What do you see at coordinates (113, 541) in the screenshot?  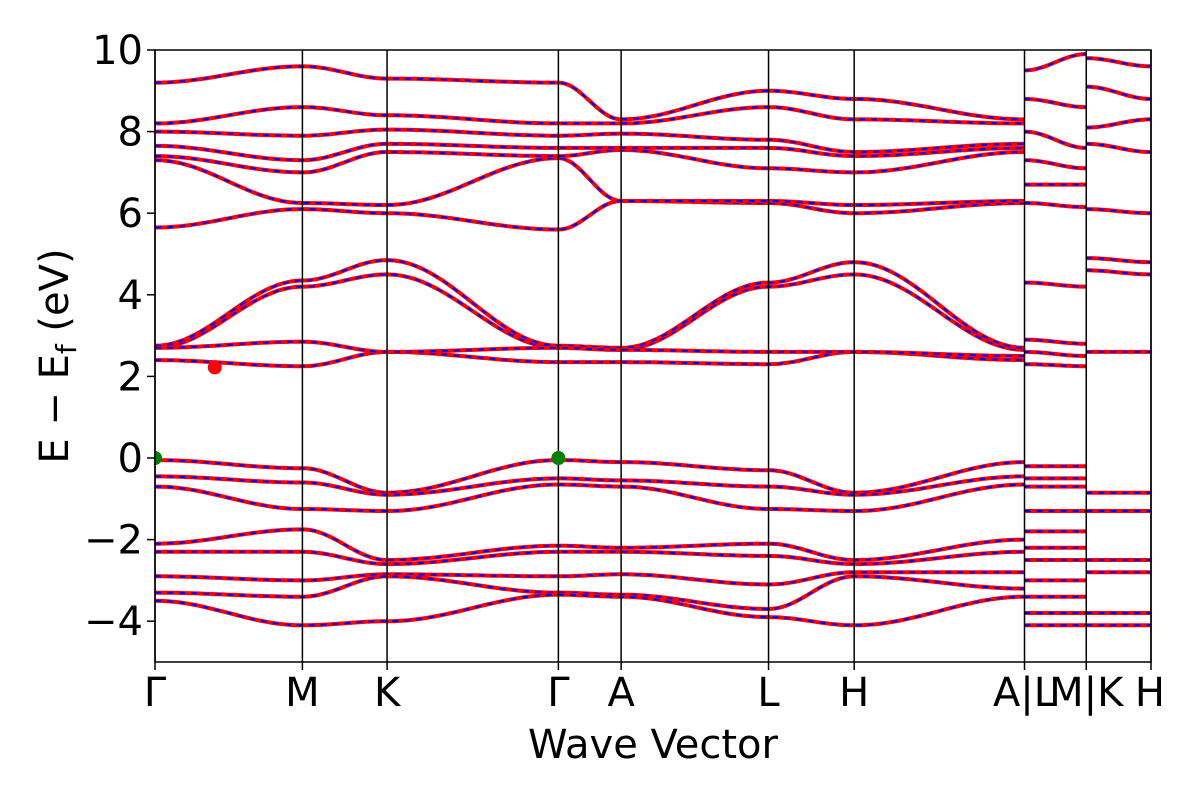 I see `y-tick-label-1: −2` at bounding box center [113, 541].